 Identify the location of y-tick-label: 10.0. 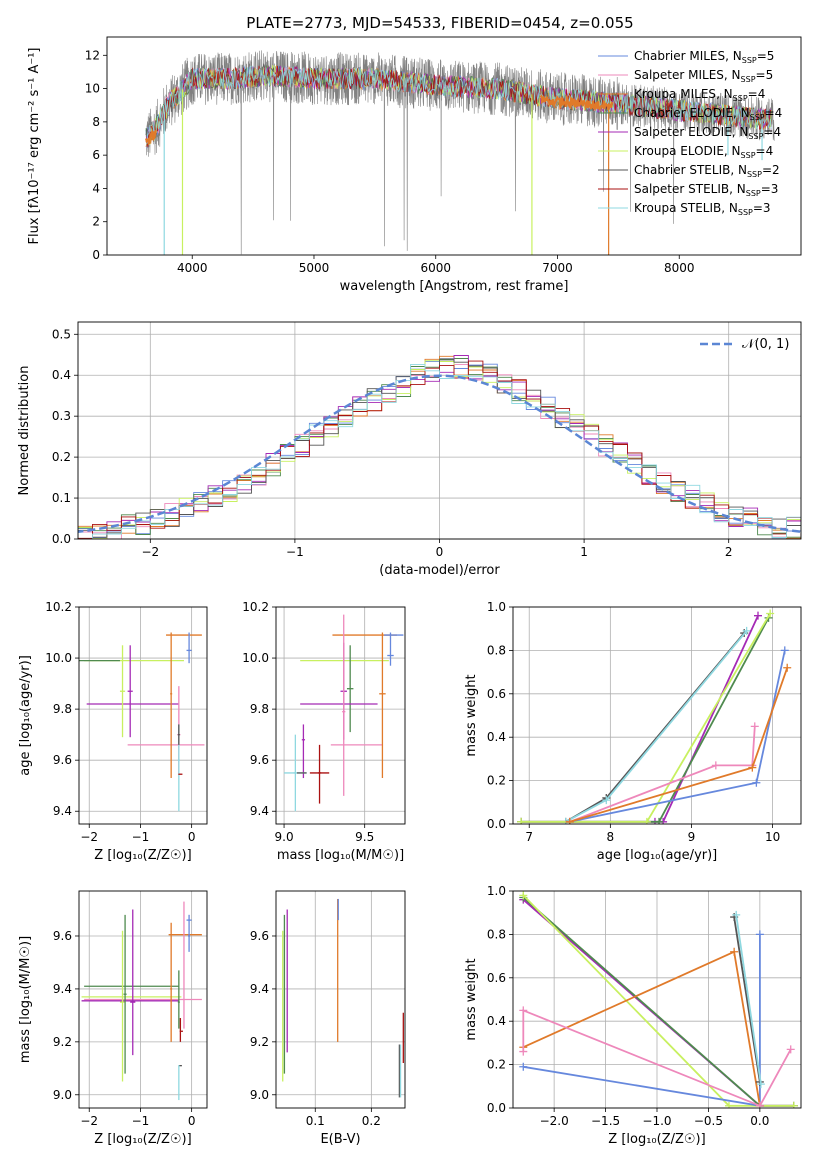
(58, 658).